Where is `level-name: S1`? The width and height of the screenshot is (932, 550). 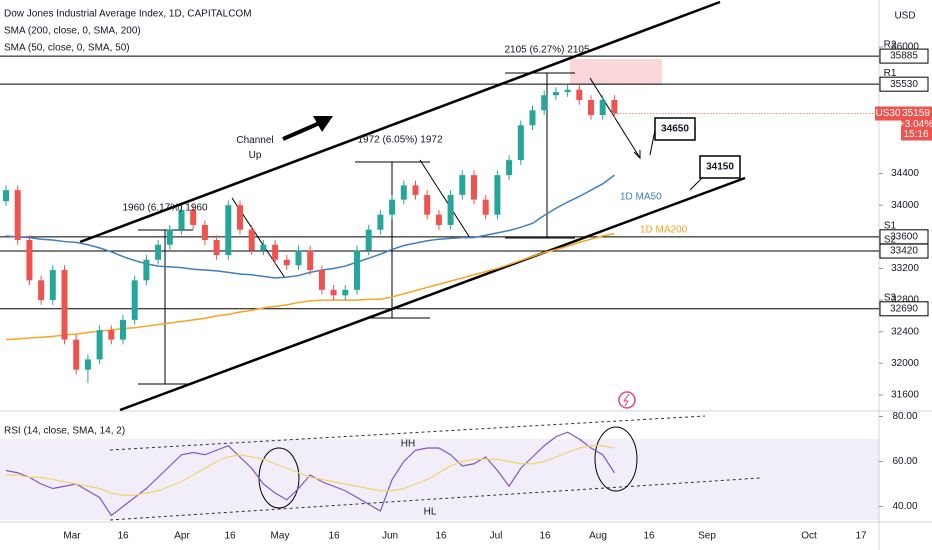 level-name: S1 is located at coordinates (890, 225).